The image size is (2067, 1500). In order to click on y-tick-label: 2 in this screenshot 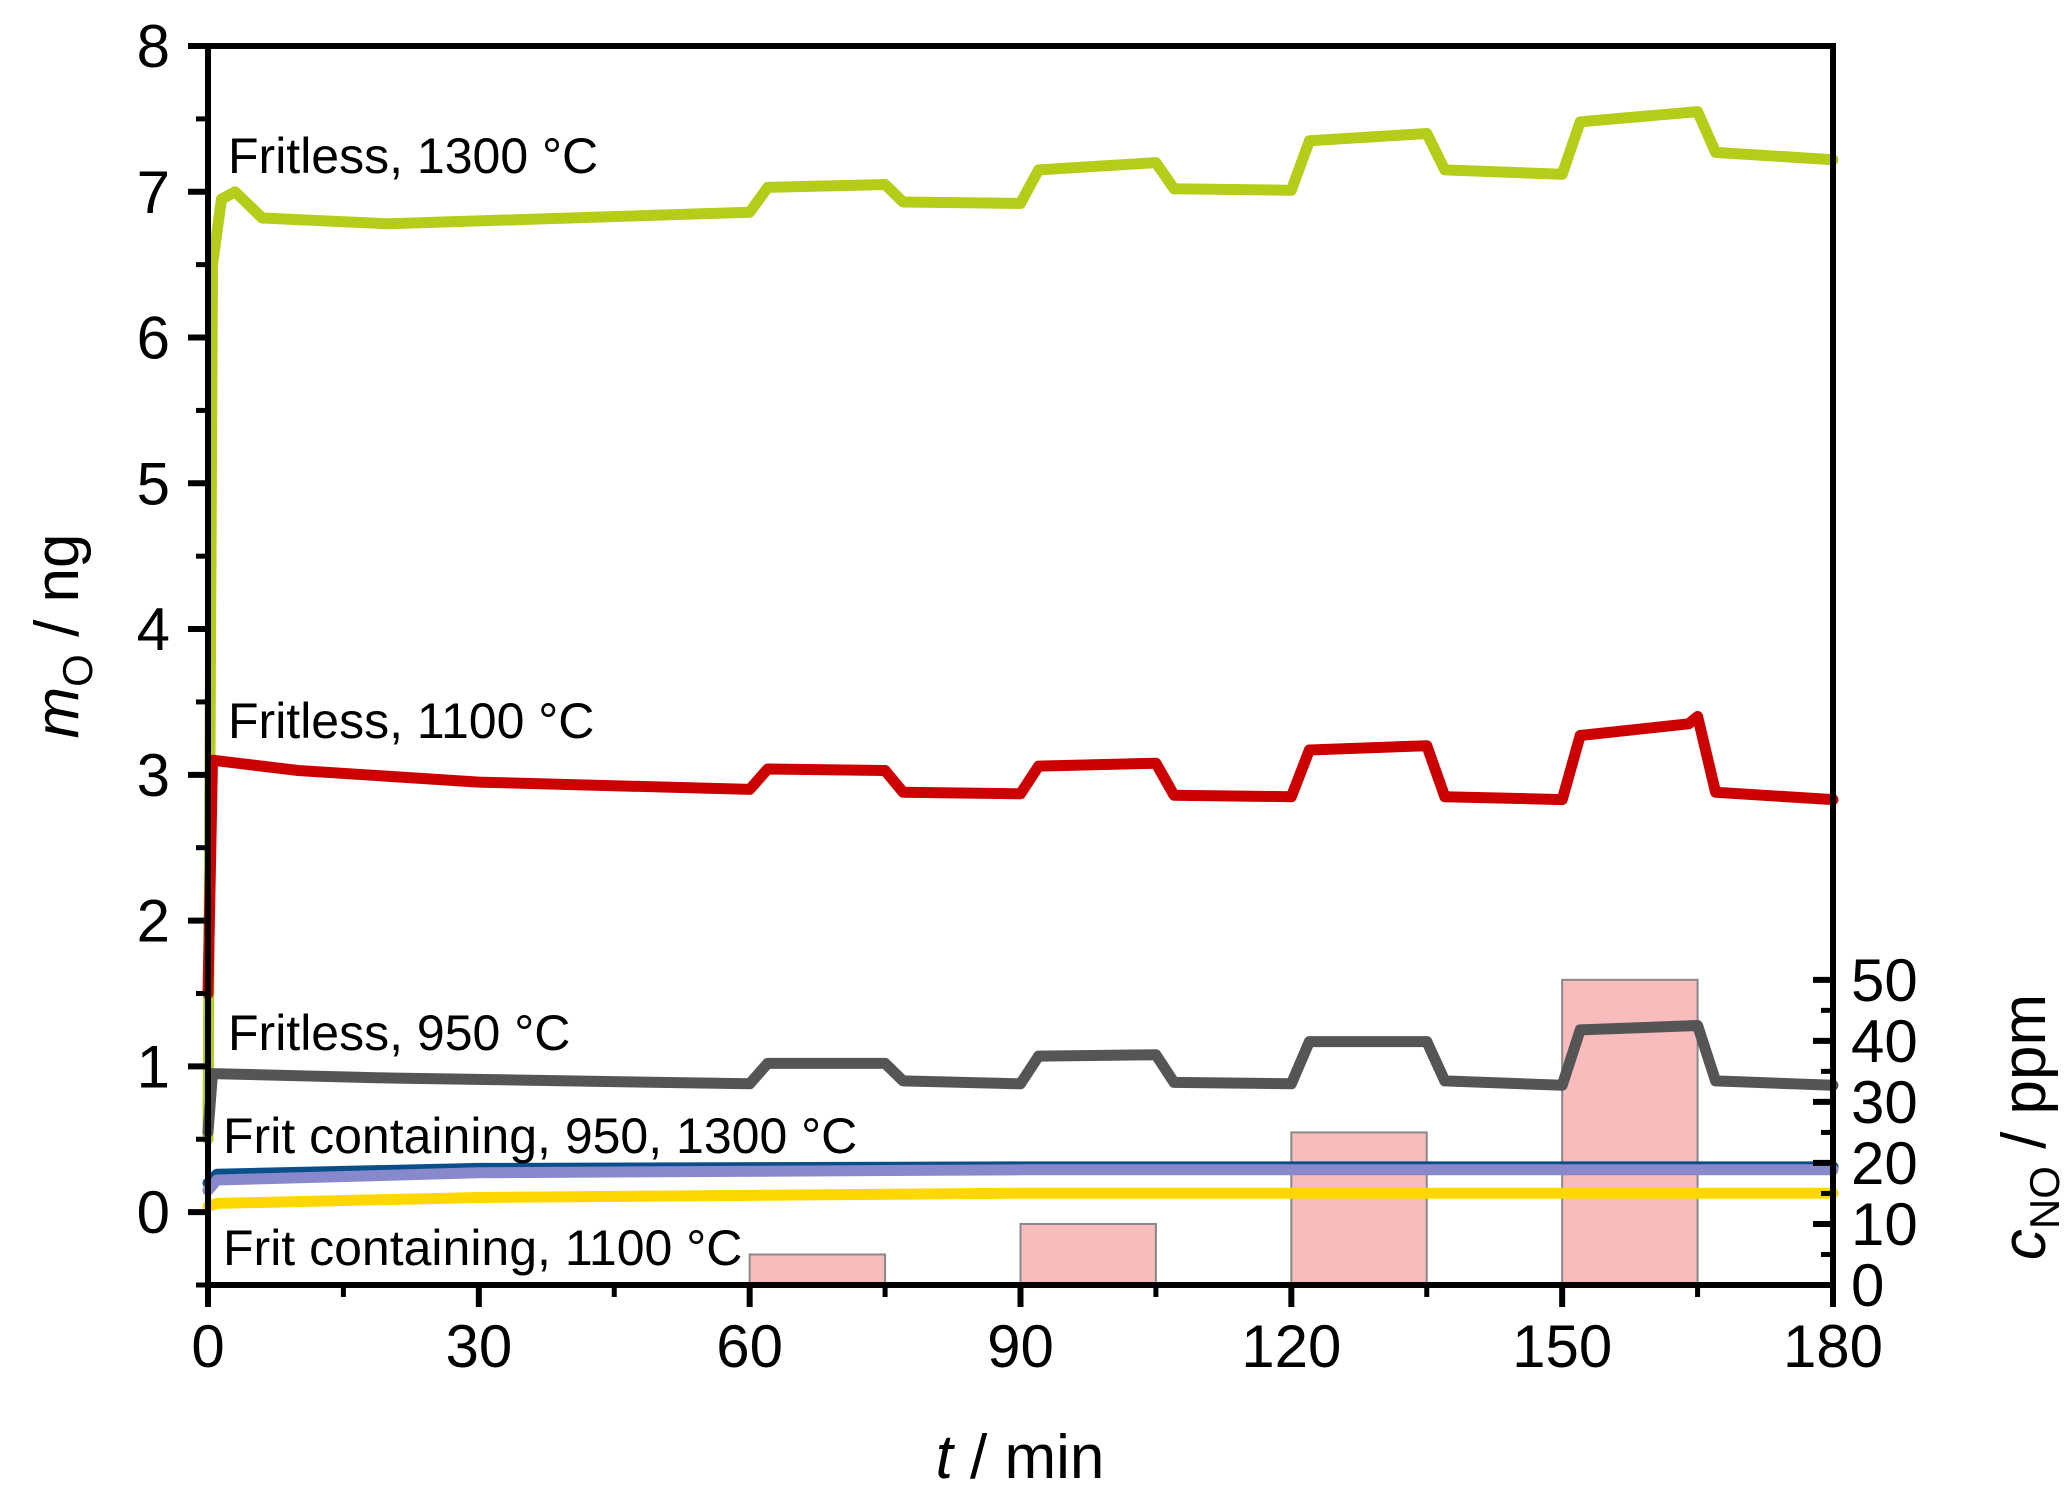, I will do `click(153, 921)`.